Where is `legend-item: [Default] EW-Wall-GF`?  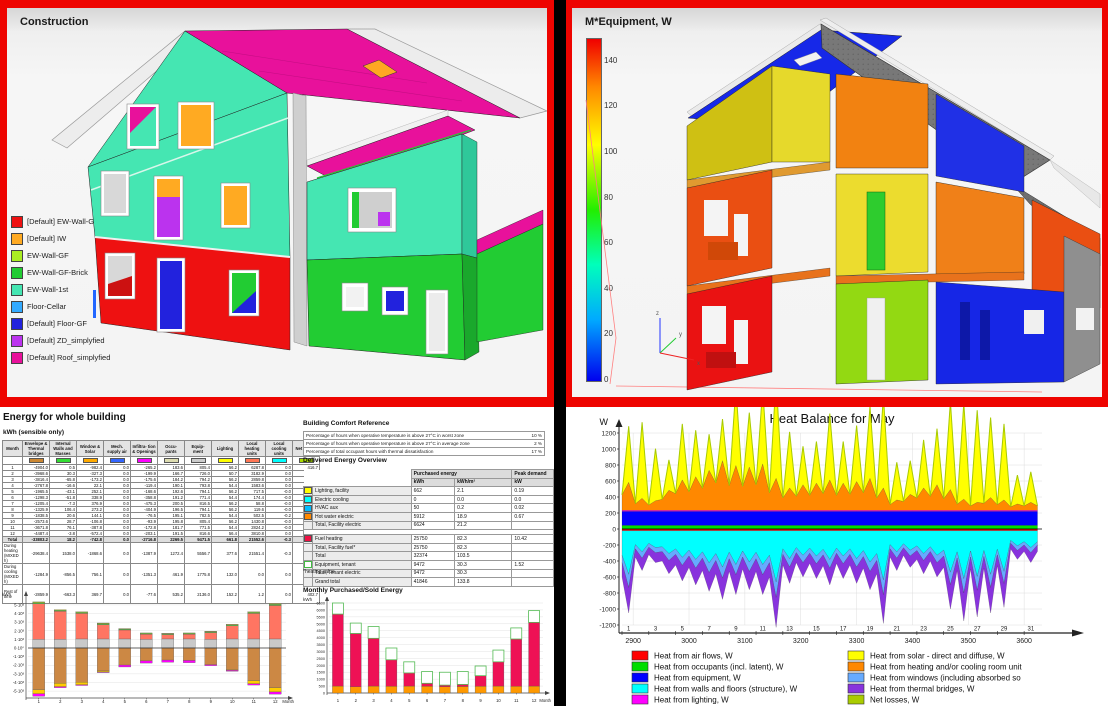
legend-item: [Default] EW-Wall-GF is located at coordinates (60, 221).